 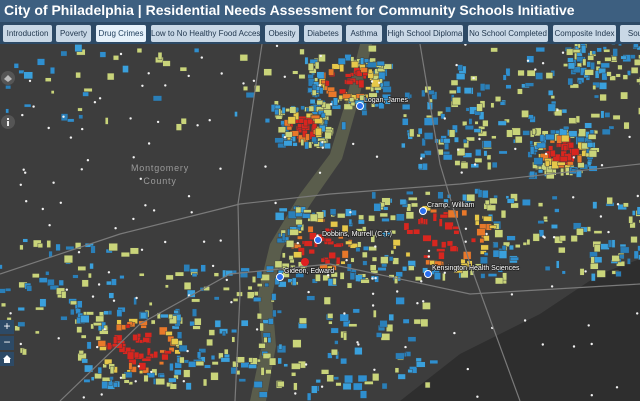 What do you see at coordinates (121, 33) in the screenshot?
I see `tab: Drug Crimes` at bounding box center [121, 33].